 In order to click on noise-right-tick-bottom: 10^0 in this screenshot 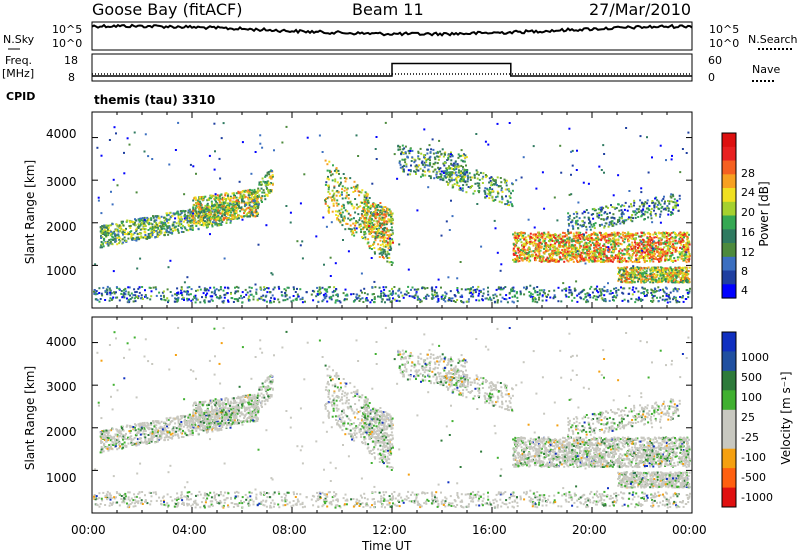, I will do `click(724, 43)`.